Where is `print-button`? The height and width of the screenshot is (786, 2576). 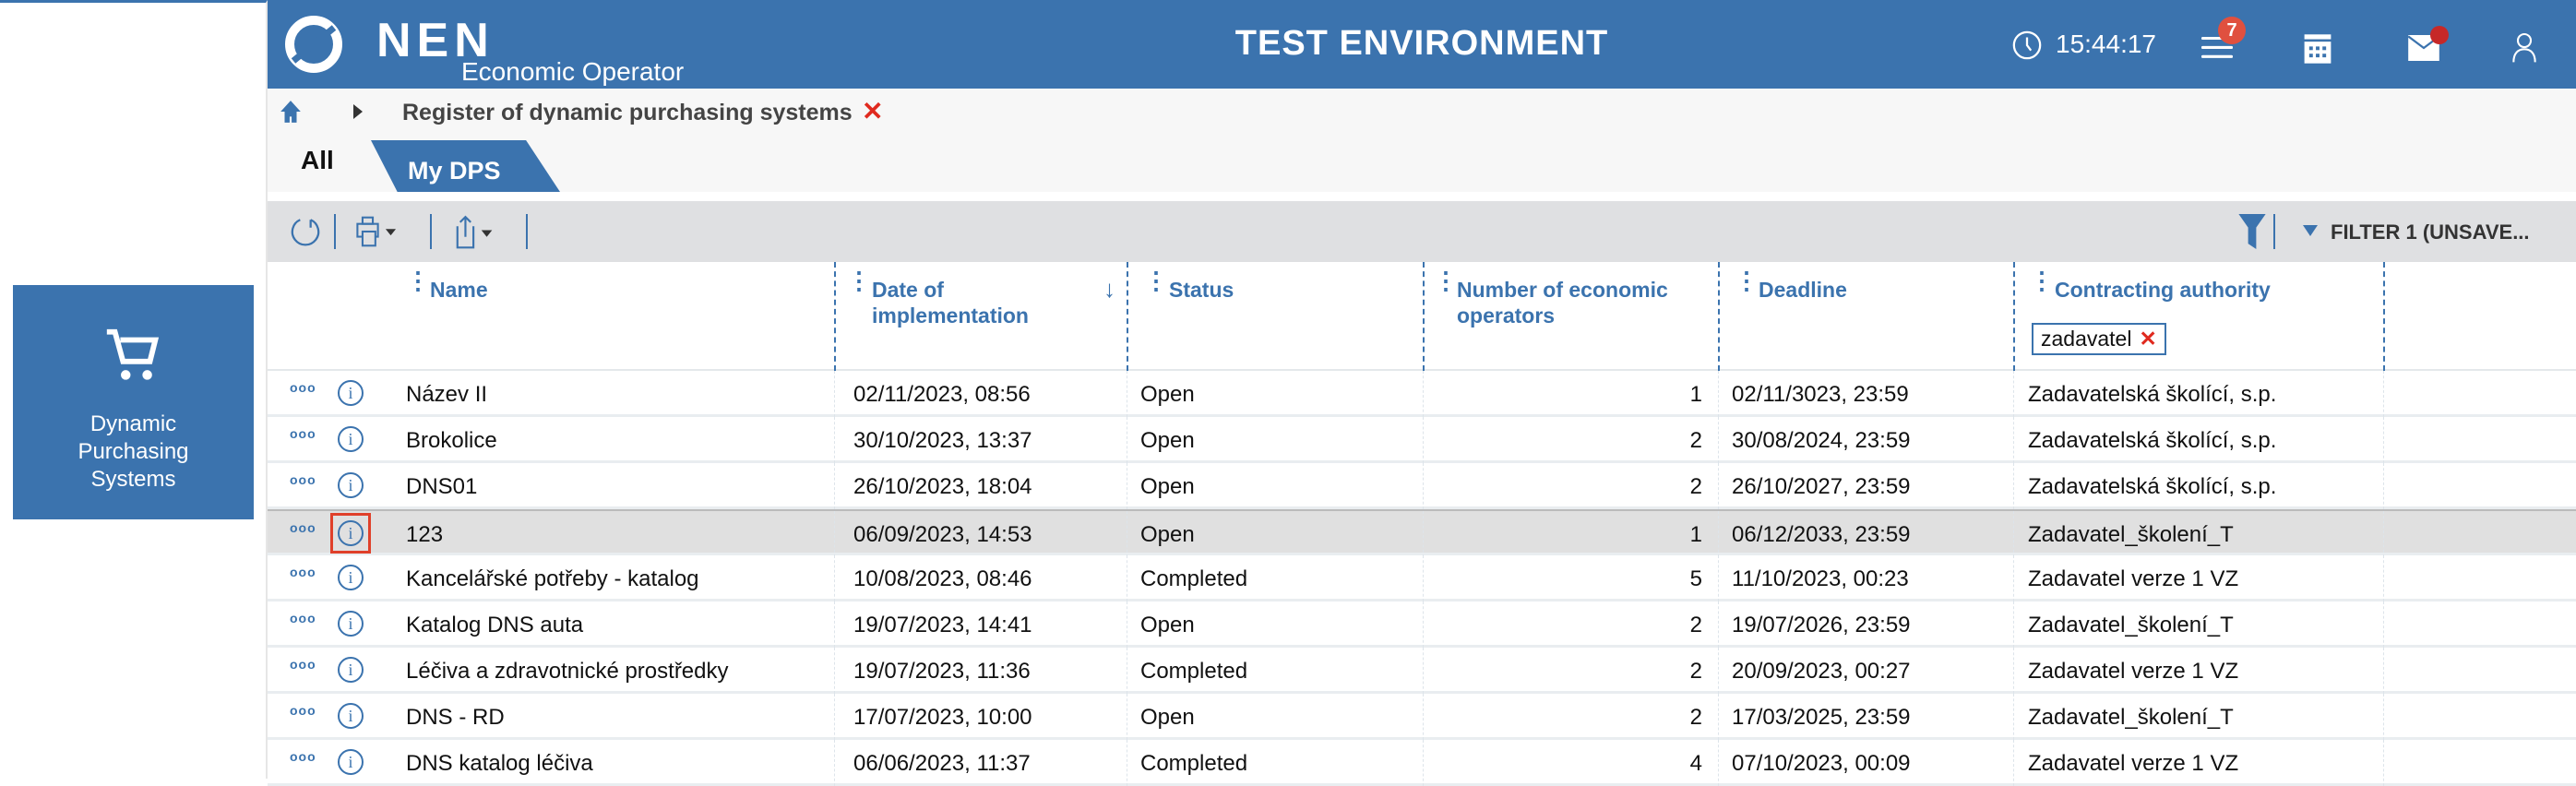
print-button is located at coordinates (379, 234).